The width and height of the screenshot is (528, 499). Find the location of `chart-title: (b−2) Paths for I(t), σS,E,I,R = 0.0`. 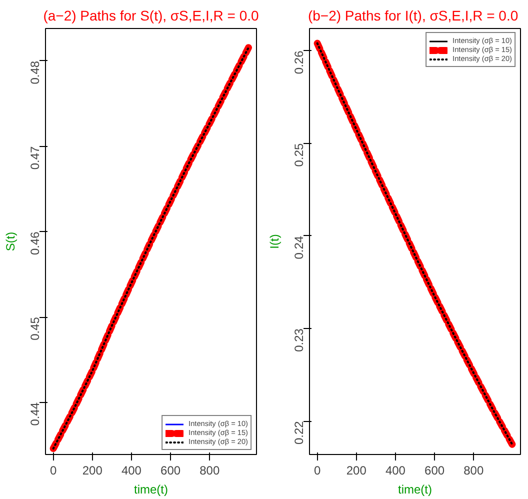

chart-title: (b−2) Paths for I(t), σS,E,I,R = 0.0 is located at coordinates (413, 16).